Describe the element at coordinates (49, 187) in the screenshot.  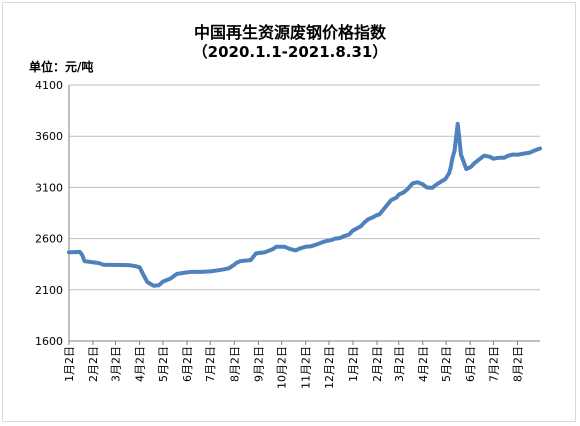
I see `y-tick-label: 3100` at that location.